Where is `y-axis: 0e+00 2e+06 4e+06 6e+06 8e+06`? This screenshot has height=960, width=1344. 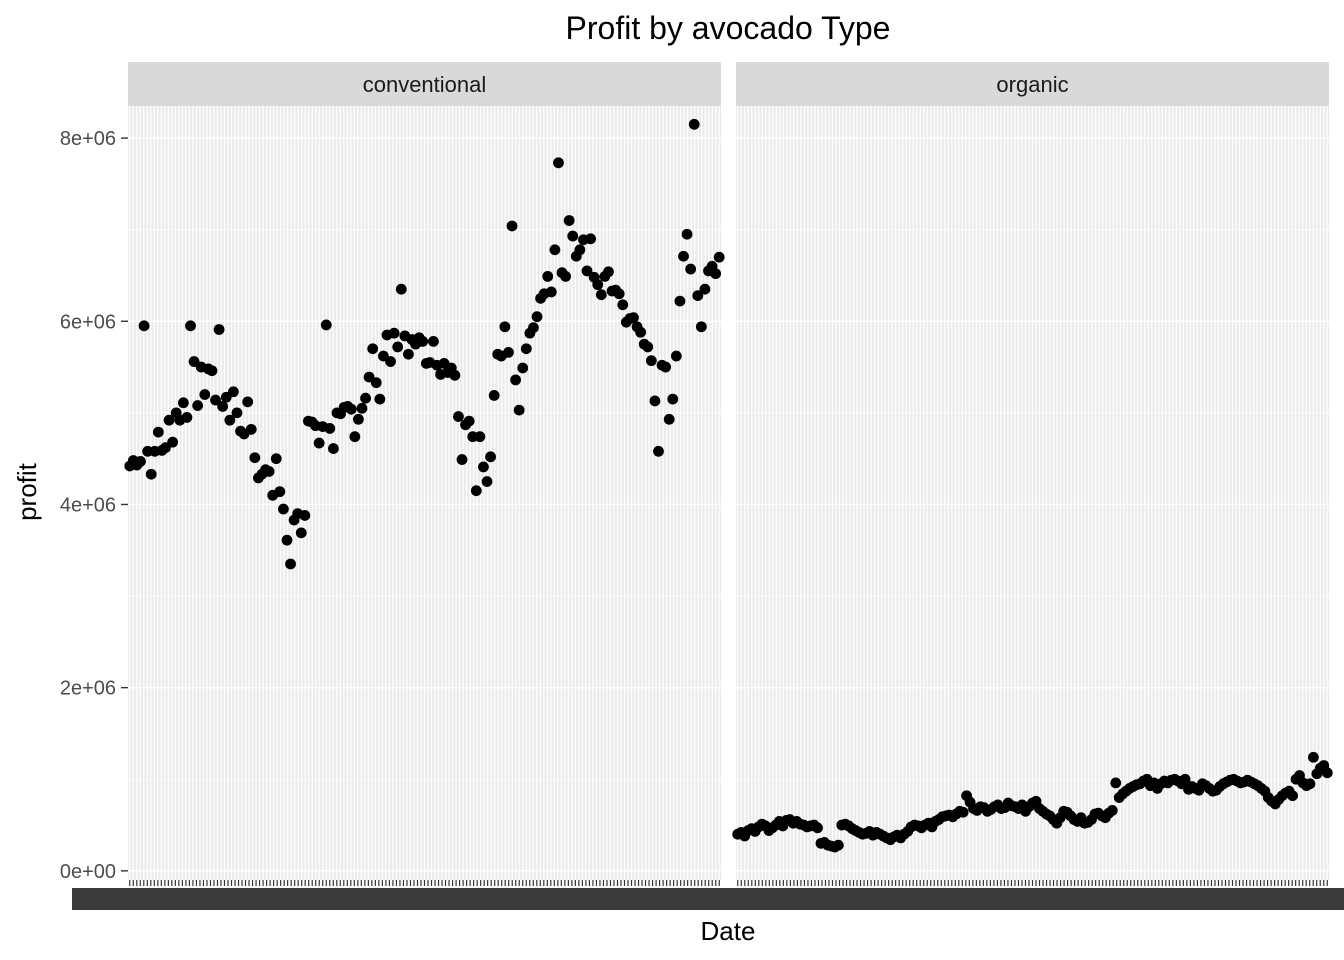
y-axis: 0e+00 2e+06 4e+06 6e+06 8e+06 is located at coordinates (94, 505).